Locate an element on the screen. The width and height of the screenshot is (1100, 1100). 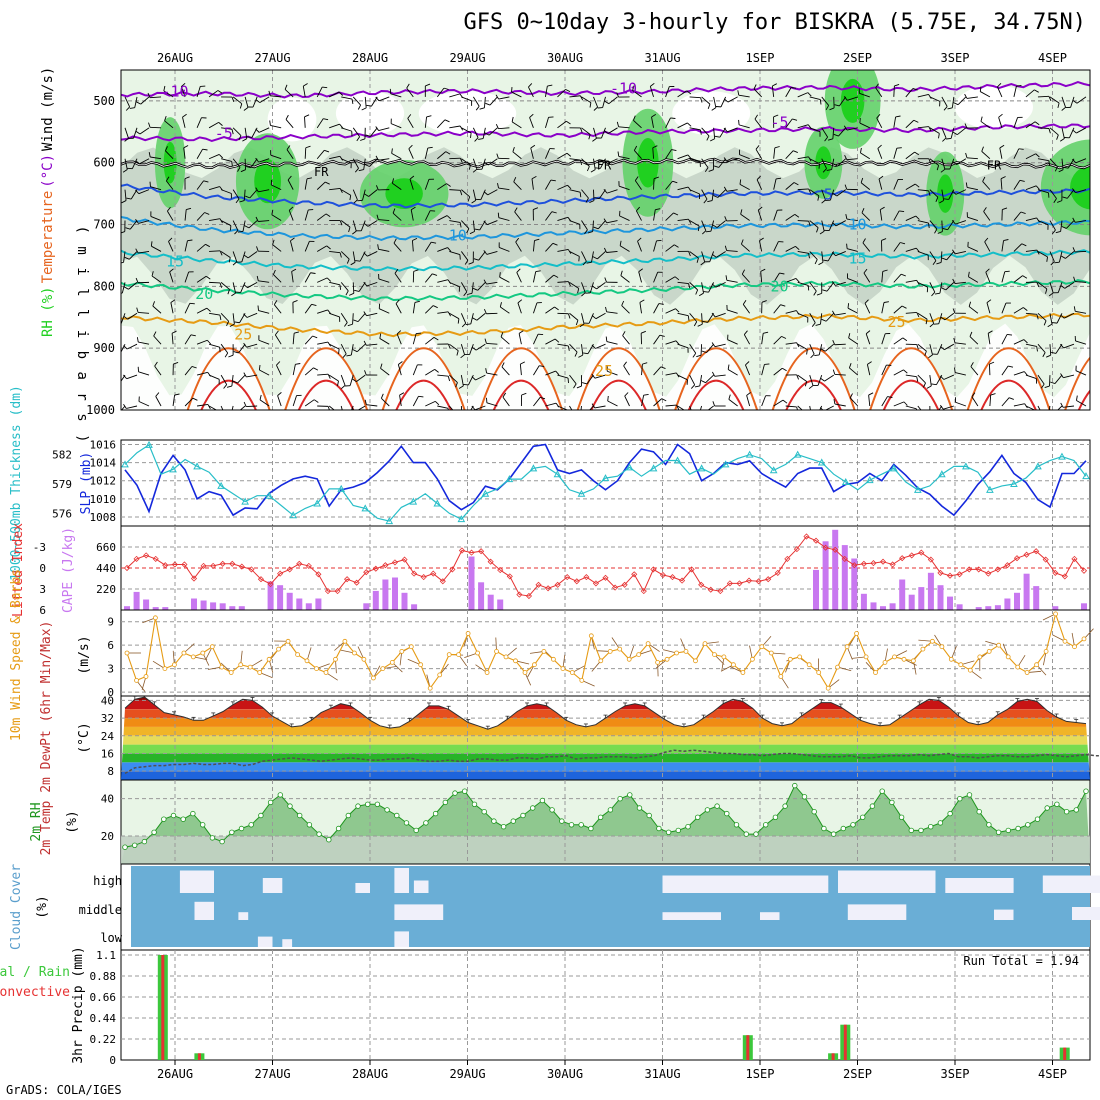
cloud-cell-high is located at coordinates (1071, 884).